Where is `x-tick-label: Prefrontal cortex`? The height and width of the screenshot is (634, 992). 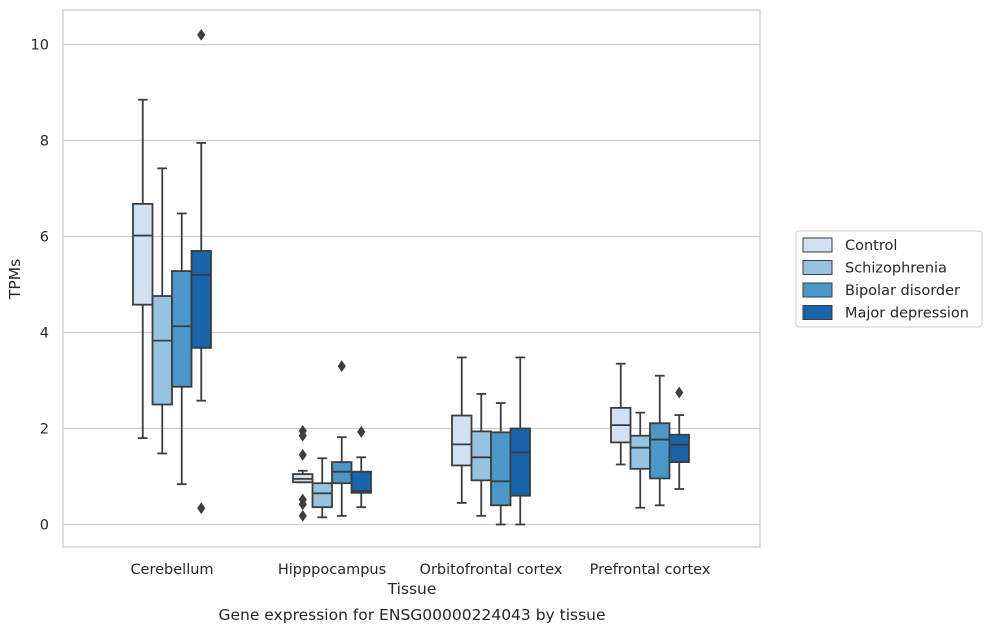 x-tick-label: Prefrontal cortex is located at coordinates (650, 570).